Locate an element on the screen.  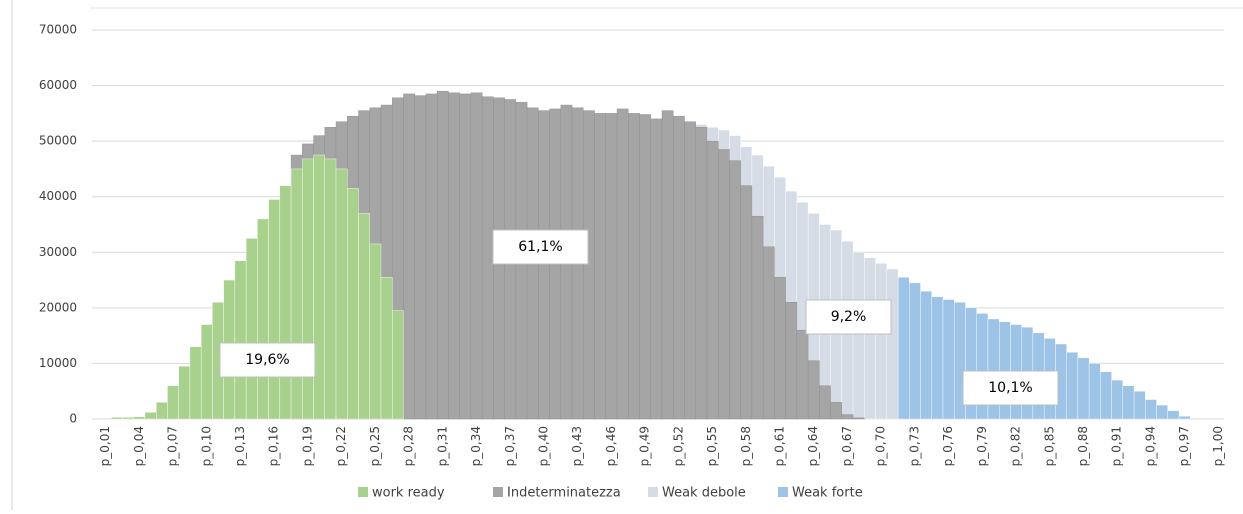
y-tick-label: 20000 is located at coordinates (58, 307).